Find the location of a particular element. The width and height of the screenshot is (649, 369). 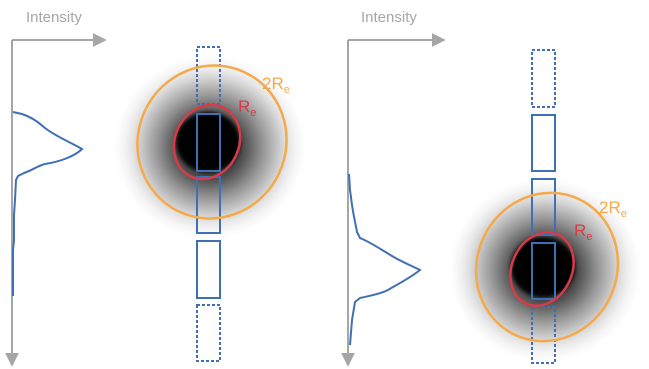

galaxy-left is located at coordinates (210, 147).